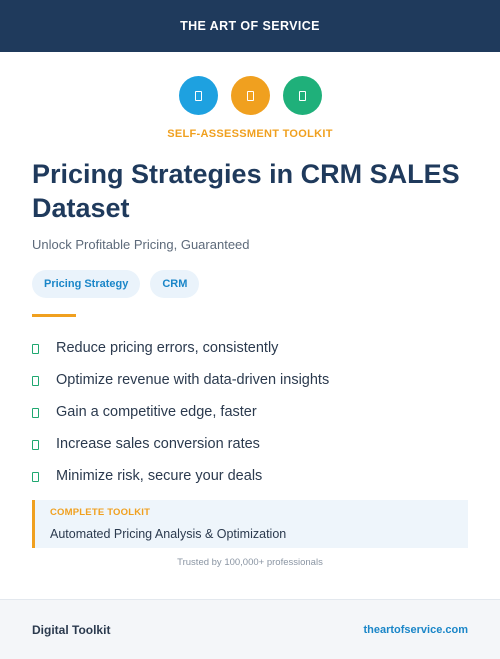 This screenshot has height=659, width=500. What do you see at coordinates (250, 562) in the screenshot?
I see `trust-note: Trusted by 100,000+ professionals` at bounding box center [250, 562].